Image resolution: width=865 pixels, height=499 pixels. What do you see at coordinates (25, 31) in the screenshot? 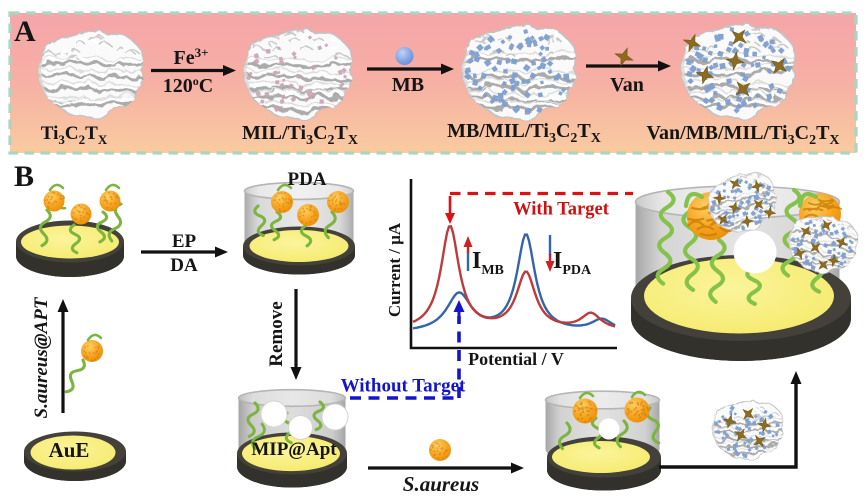
I see `svg-text: A` at bounding box center [25, 31].